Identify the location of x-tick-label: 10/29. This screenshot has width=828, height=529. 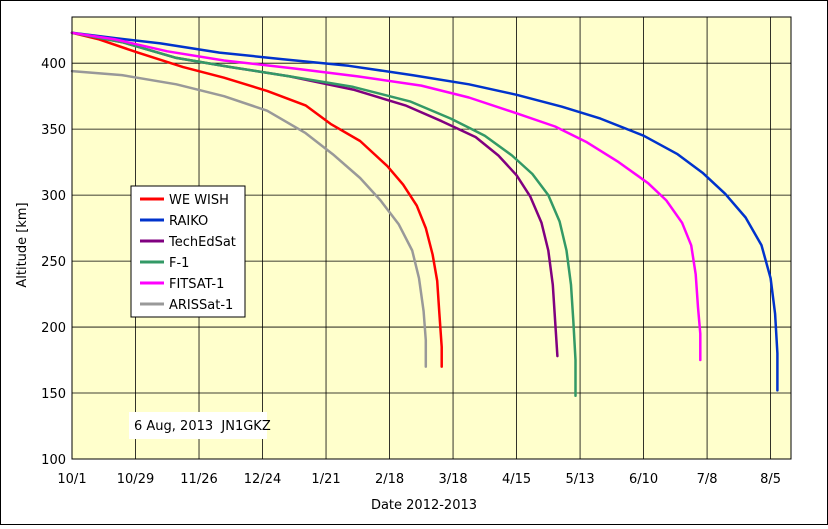
(135, 479).